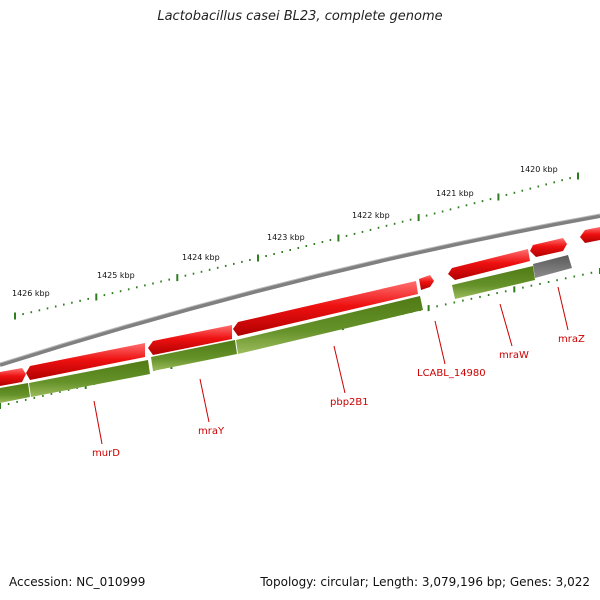  What do you see at coordinates (106, 453) in the screenshot?
I see `gene-label-murd: murD` at bounding box center [106, 453].